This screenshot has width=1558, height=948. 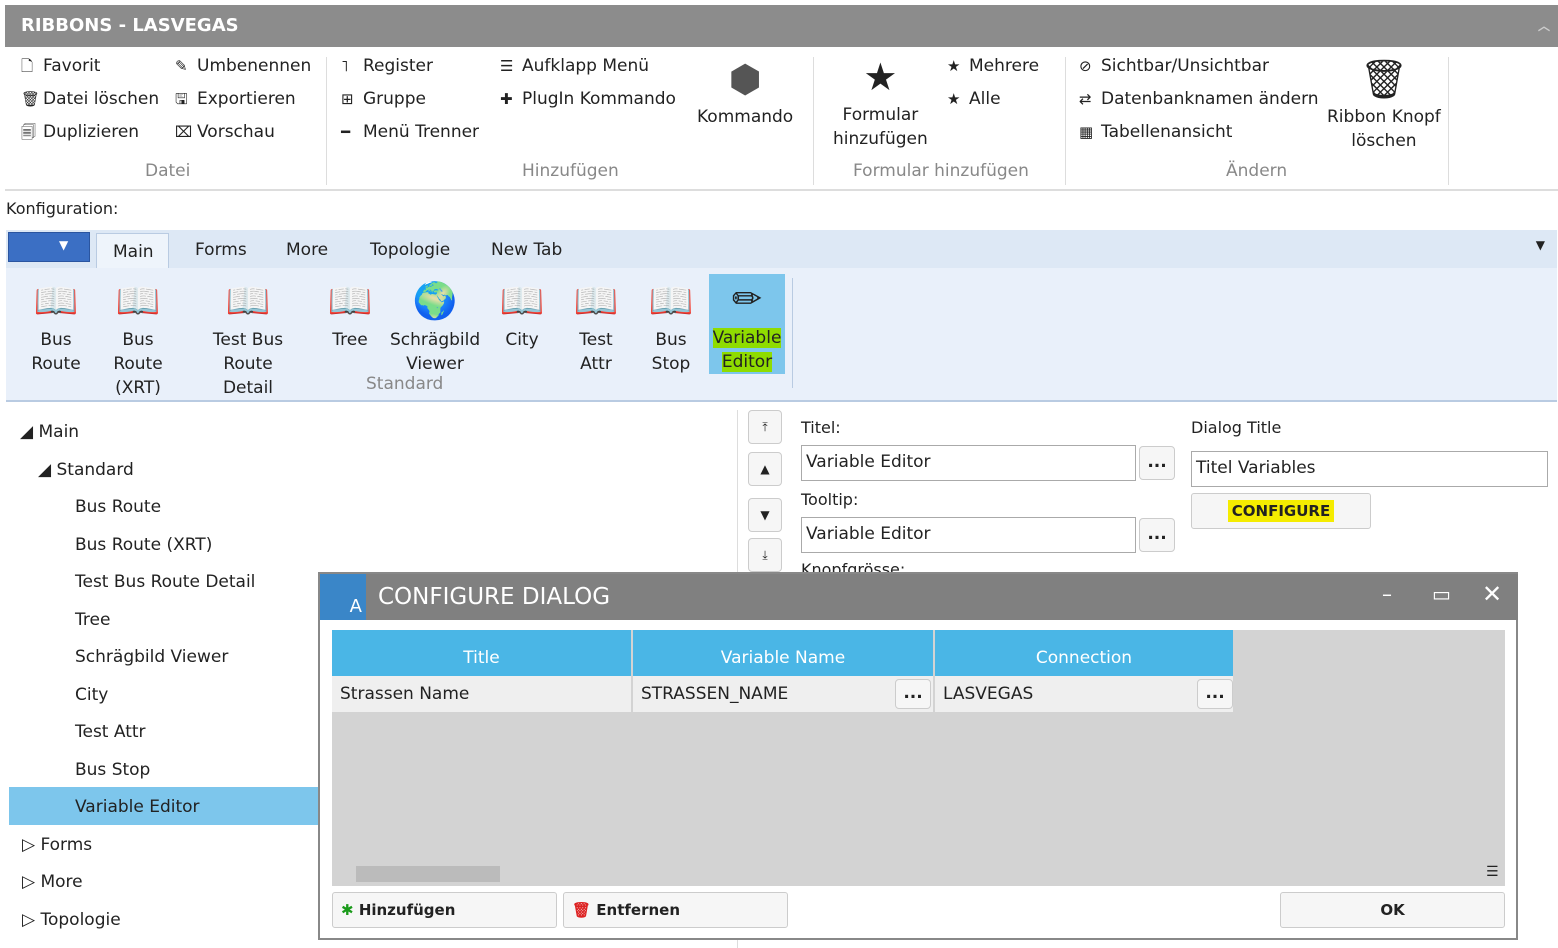 What do you see at coordinates (343, 597) in the screenshot?
I see `app-logo-icon: A` at bounding box center [343, 597].